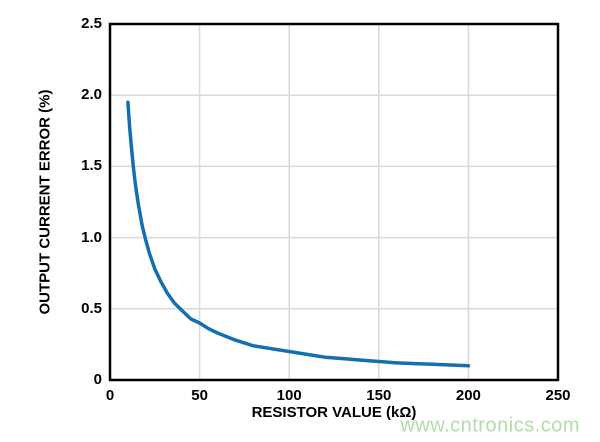  Describe the element at coordinates (97, 379) in the screenshot. I see `y-tick-label: 0` at that location.